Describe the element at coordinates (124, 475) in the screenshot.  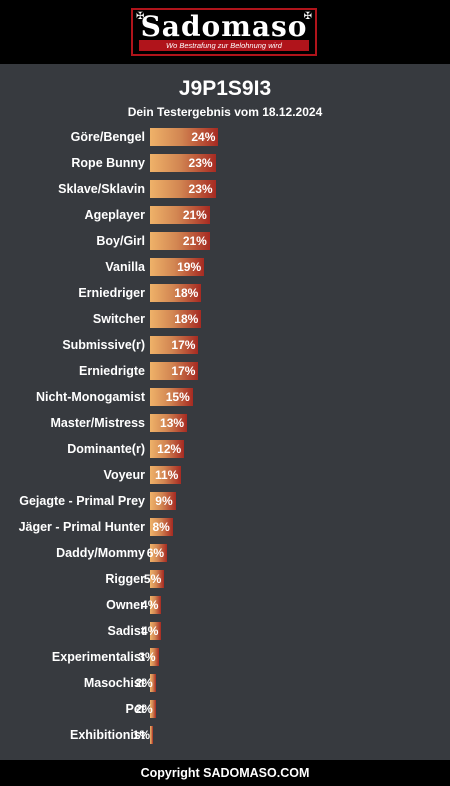
I see `category-label: Voyeur` at that location.